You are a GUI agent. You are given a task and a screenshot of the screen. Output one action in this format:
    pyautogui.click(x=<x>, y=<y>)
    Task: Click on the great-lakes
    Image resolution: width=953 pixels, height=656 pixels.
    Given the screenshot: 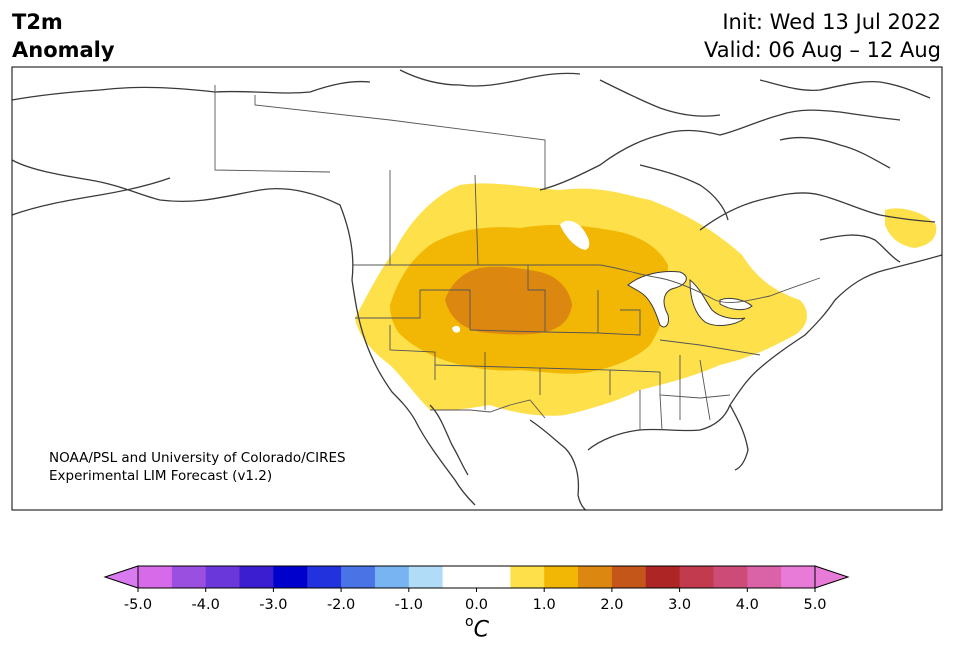 What is the action you would take?
    pyautogui.click(x=690, y=299)
    